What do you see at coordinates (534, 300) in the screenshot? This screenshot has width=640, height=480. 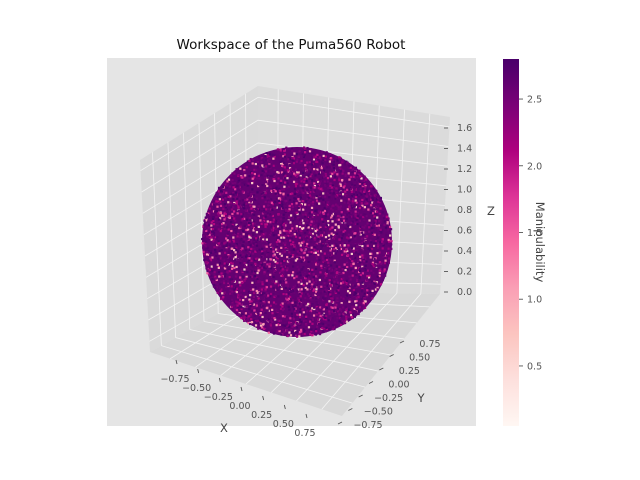 I see `colorbar-tick-label: 1.0` at bounding box center [534, 300].